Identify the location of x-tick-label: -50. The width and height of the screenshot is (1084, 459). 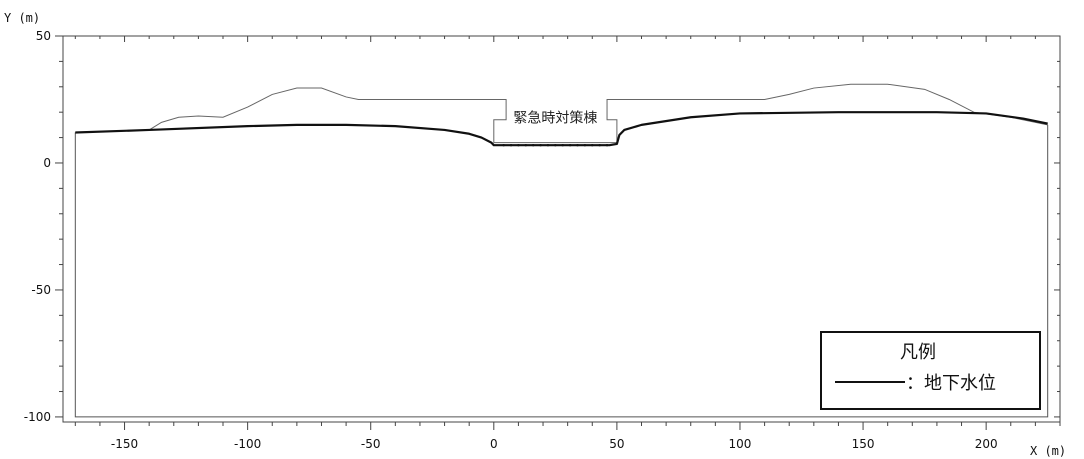
(371, 444).